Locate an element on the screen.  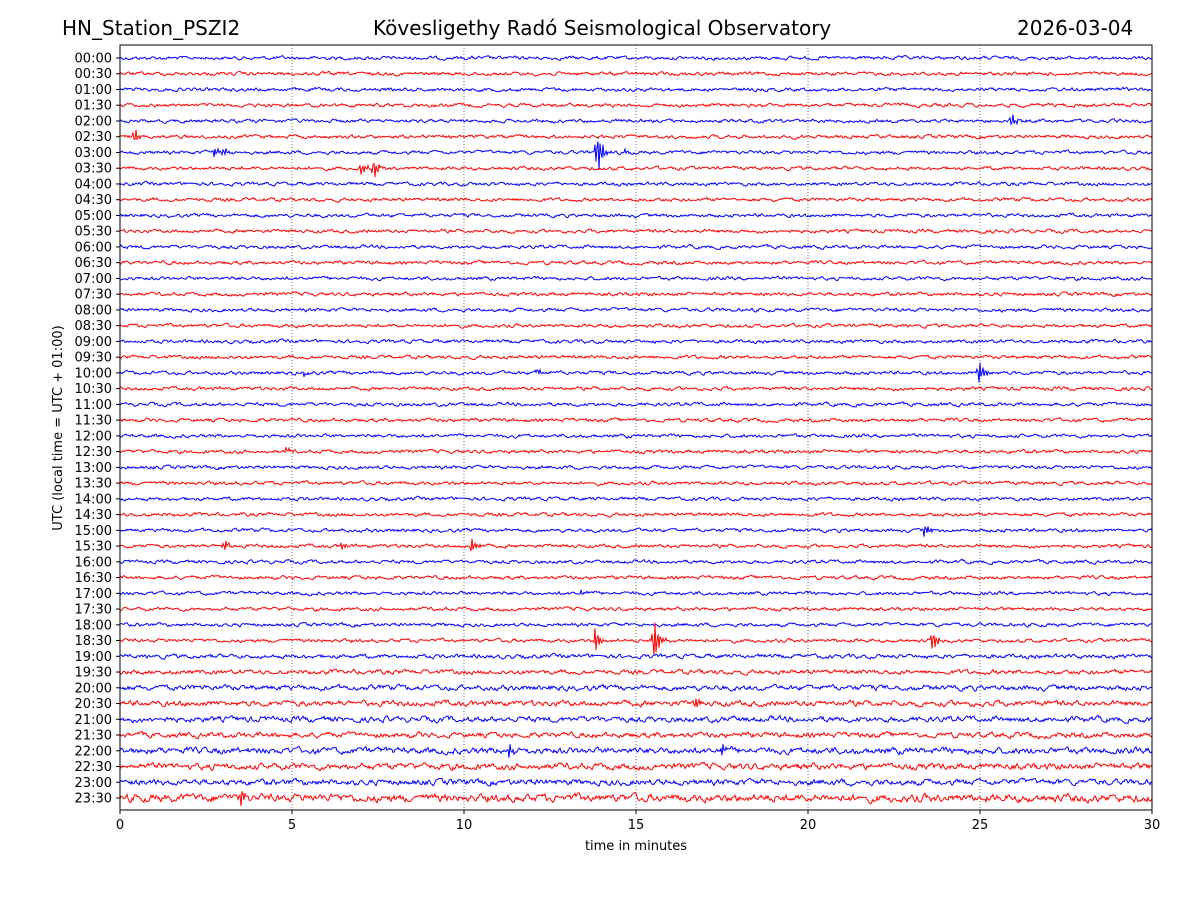
y-tick-label: 17:00 is located at coordinates (93, 594).